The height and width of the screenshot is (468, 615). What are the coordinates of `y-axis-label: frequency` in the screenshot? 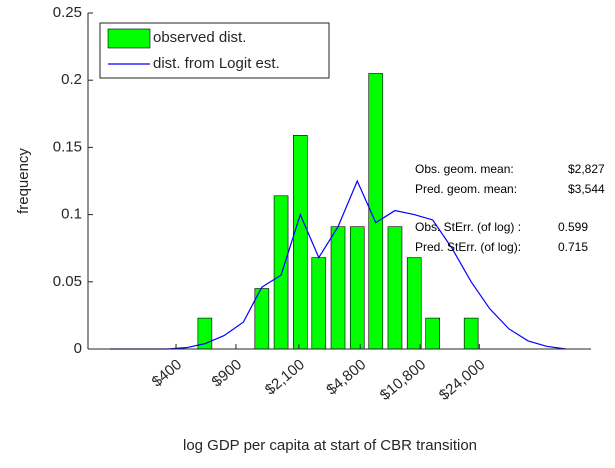 It's located at (23, 181).